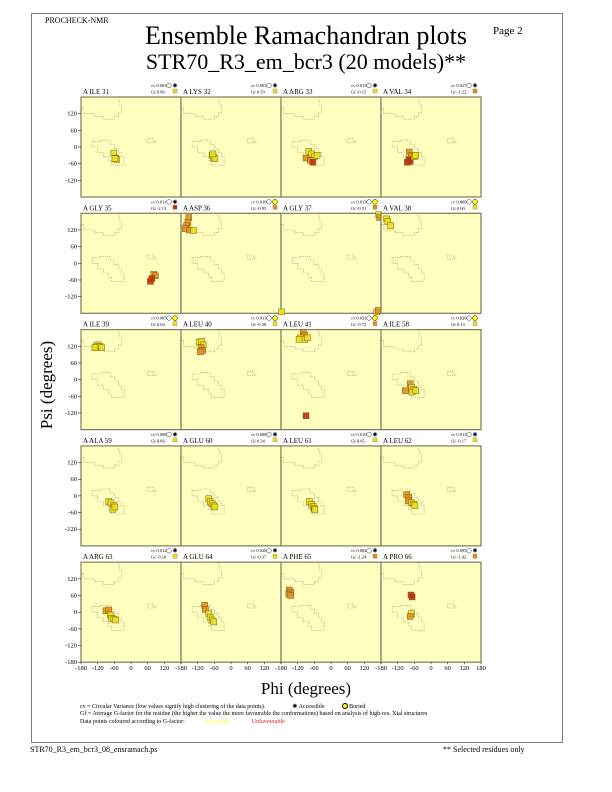 This screenshot has height=792, width=612. I want to click on residue-label: A ALA 59, so click(97, 441).